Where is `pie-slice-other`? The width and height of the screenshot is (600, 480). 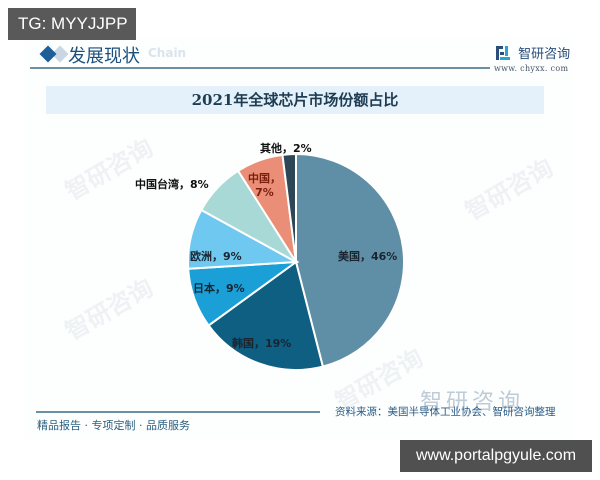 pie-slice-other is located at coordinates (289, 207).